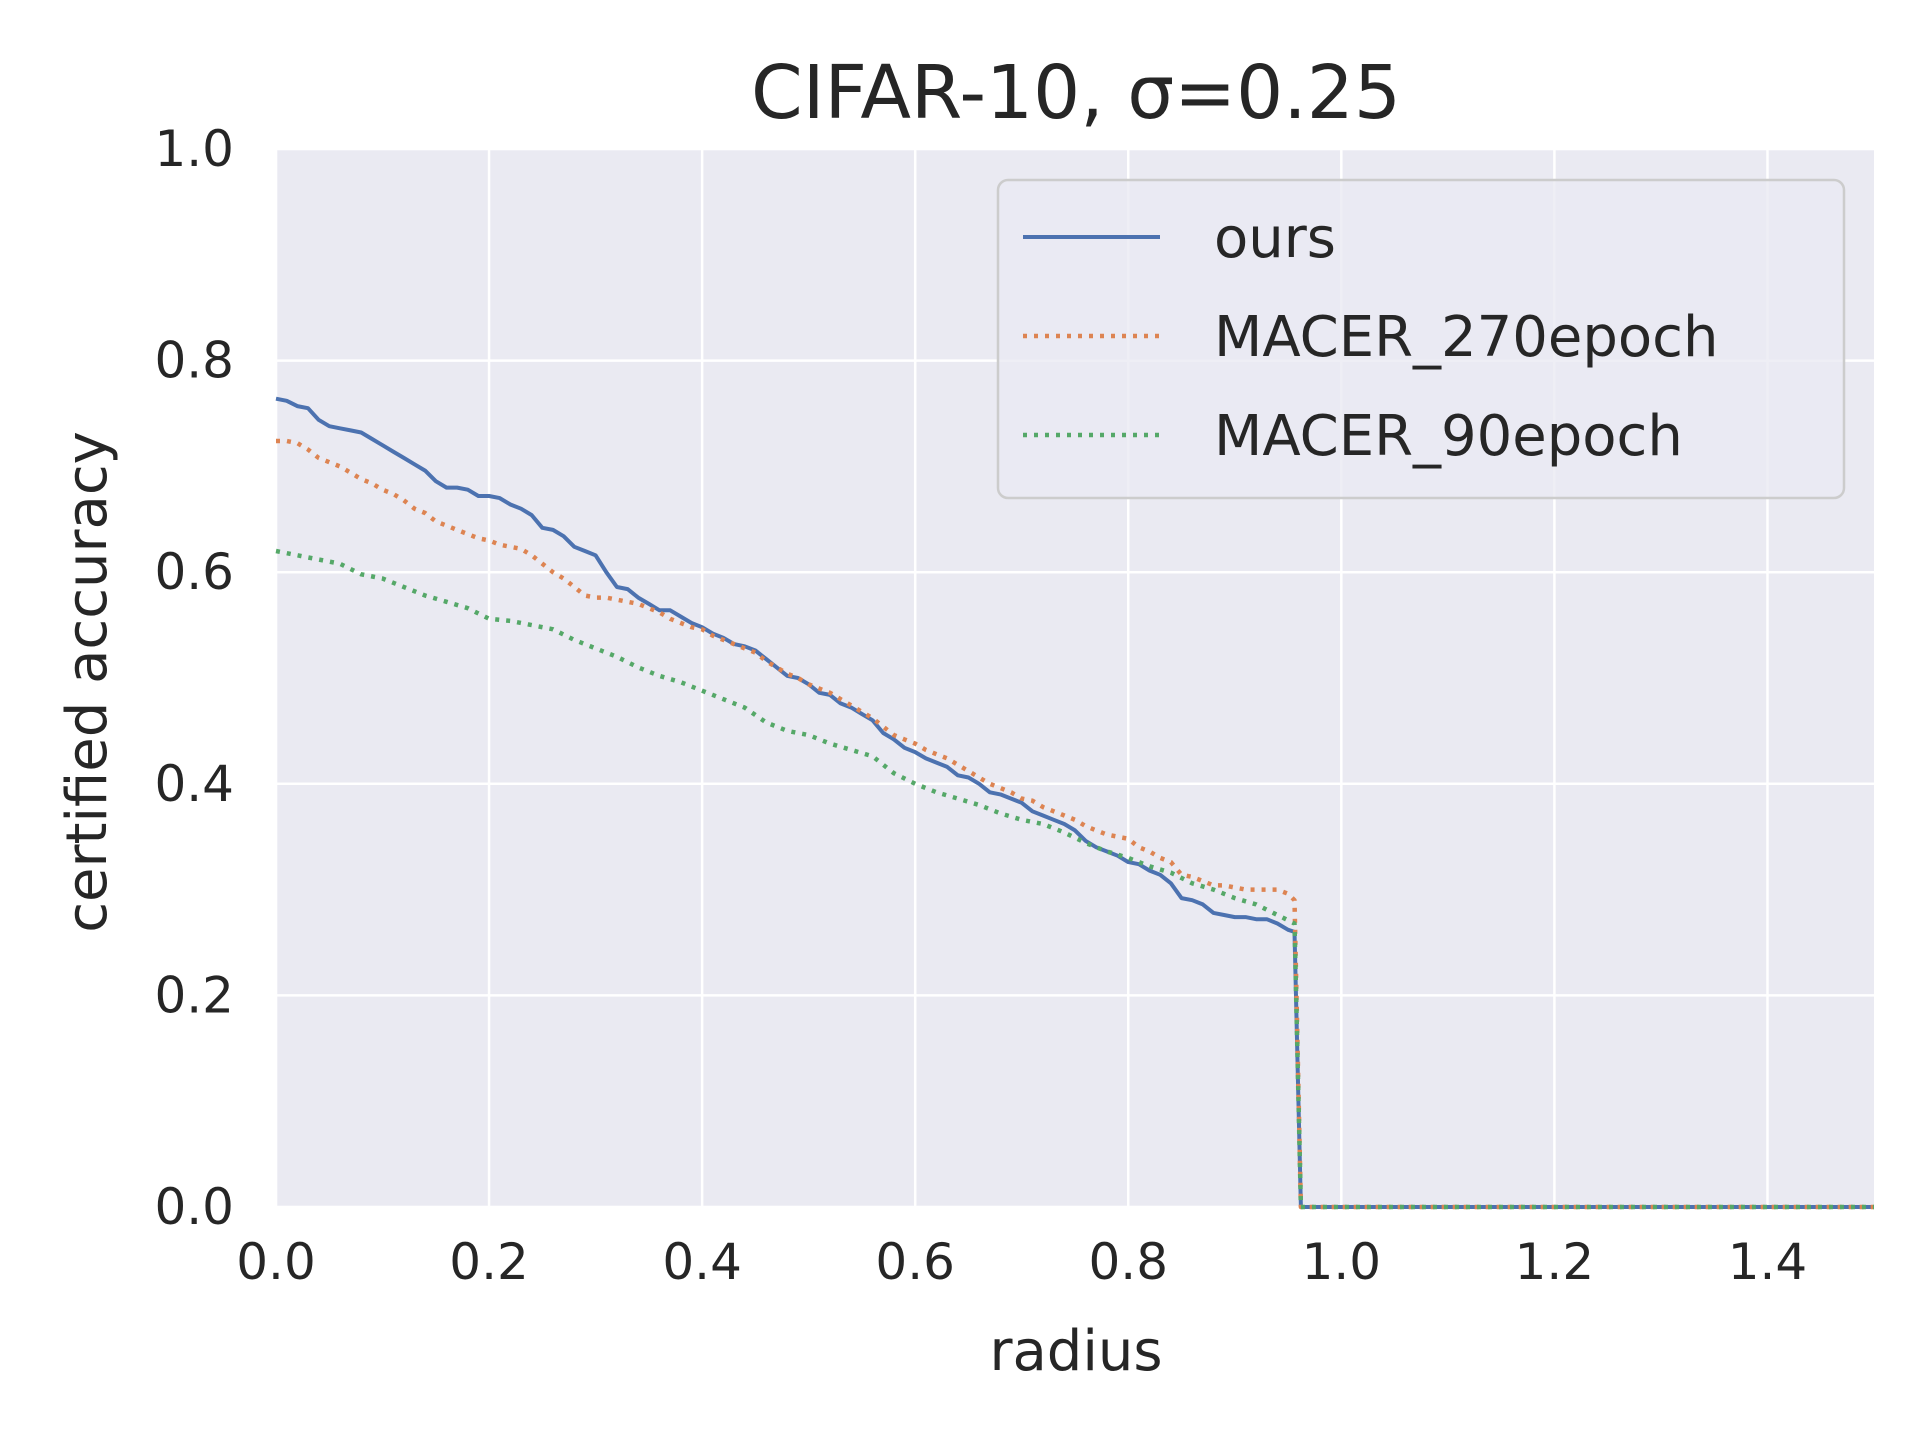 Image resolution: width=1920 pixels, height=1445 pixels. I want to click on y-tick-label: 0.6, so click(194, 572).